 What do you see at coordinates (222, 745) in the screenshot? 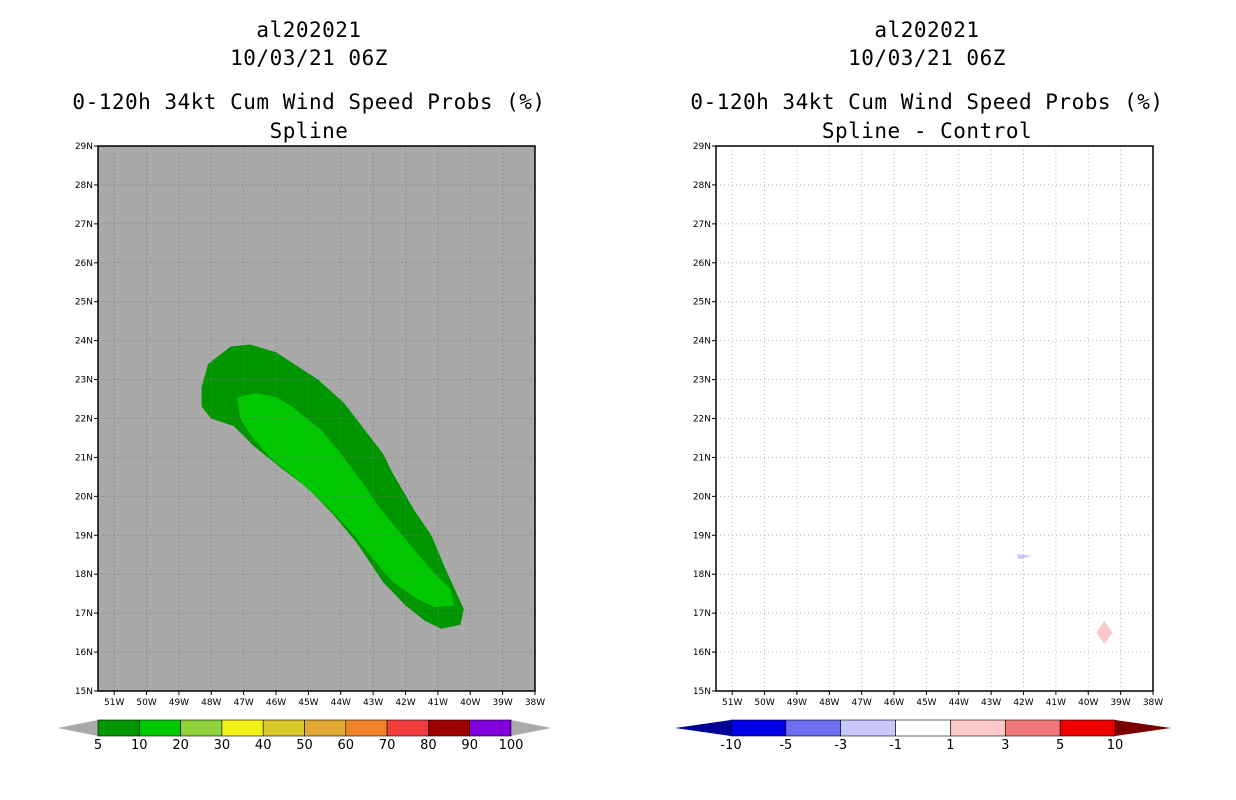
I see `colorbar-label: 30` at bounding box center [222, 745].